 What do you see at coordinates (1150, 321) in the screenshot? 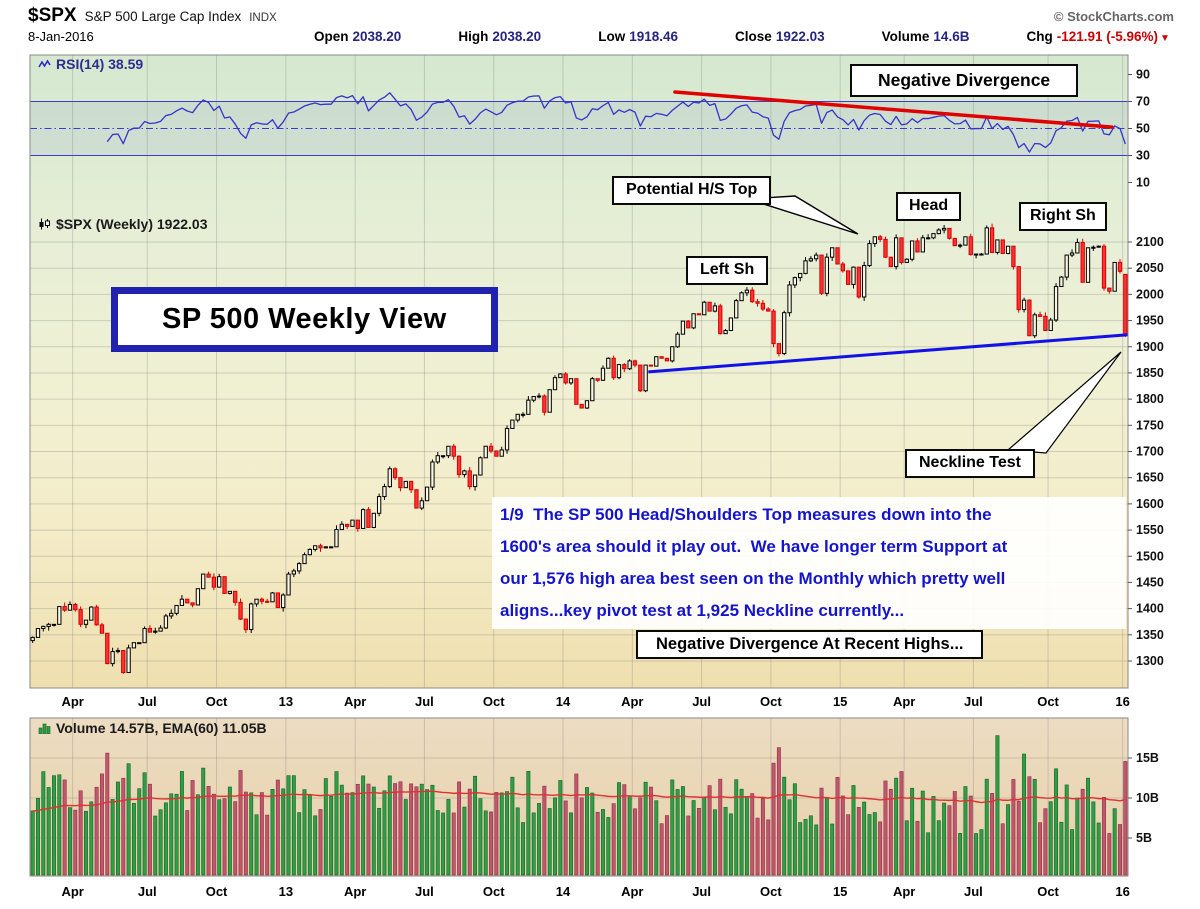
I see `svg-text: 1950` at bounding box center [1150, 321].